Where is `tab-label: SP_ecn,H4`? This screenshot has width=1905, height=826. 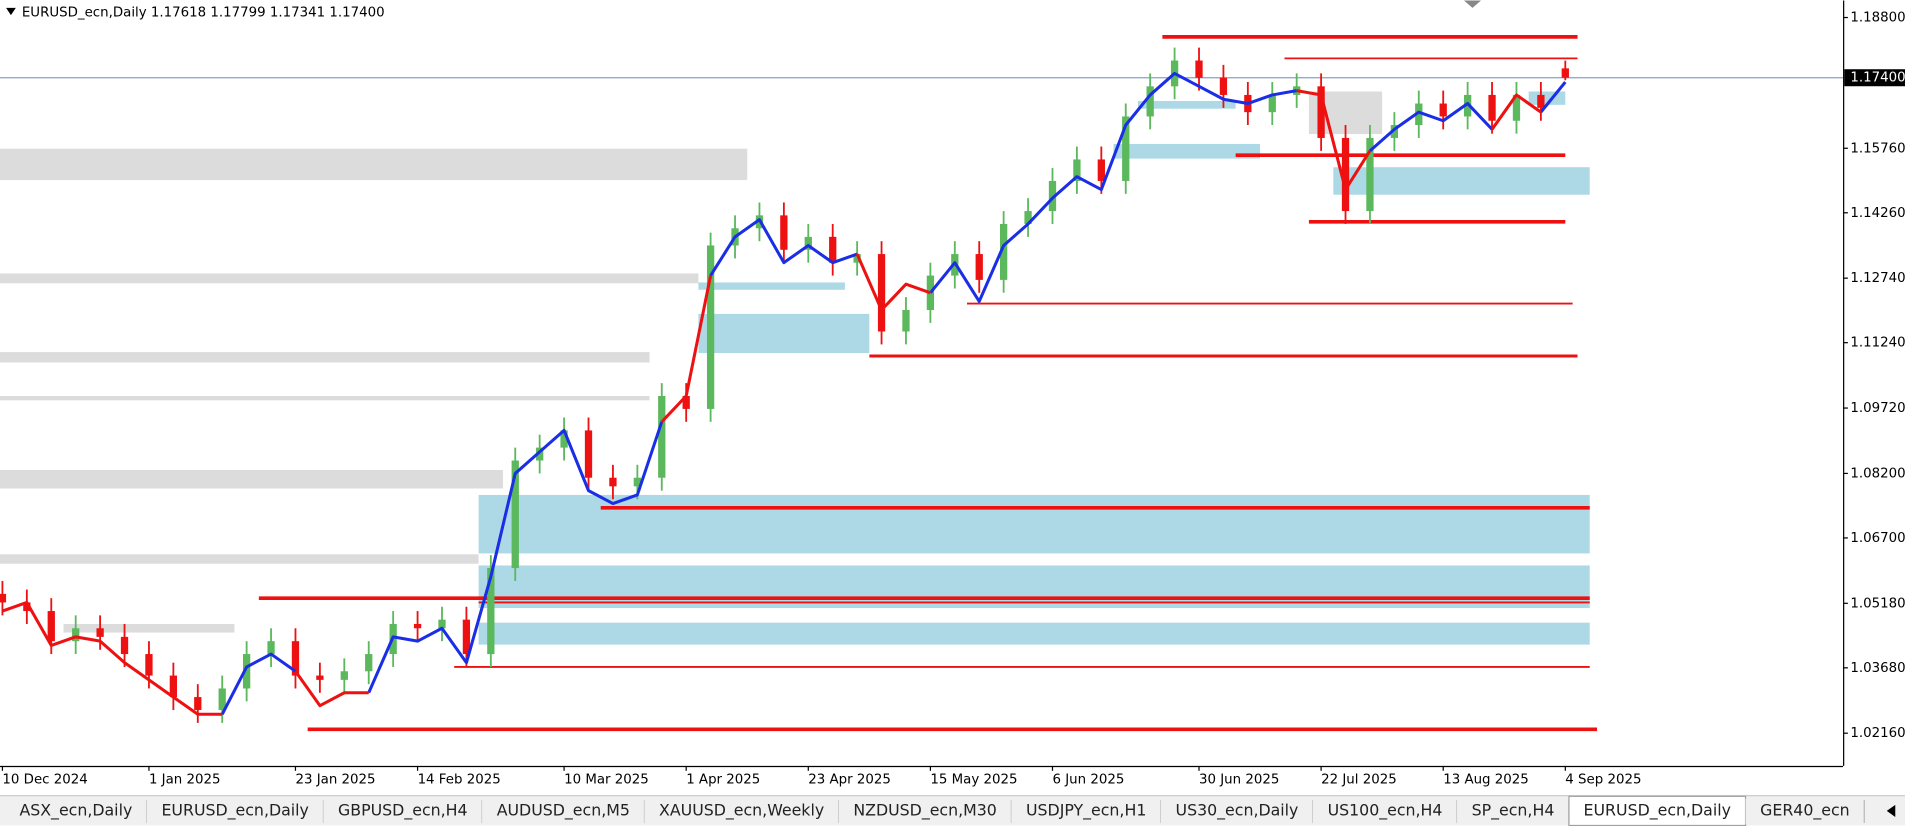
tab-label: SP_ecn,H4 is located at coordinates (1513, 810).